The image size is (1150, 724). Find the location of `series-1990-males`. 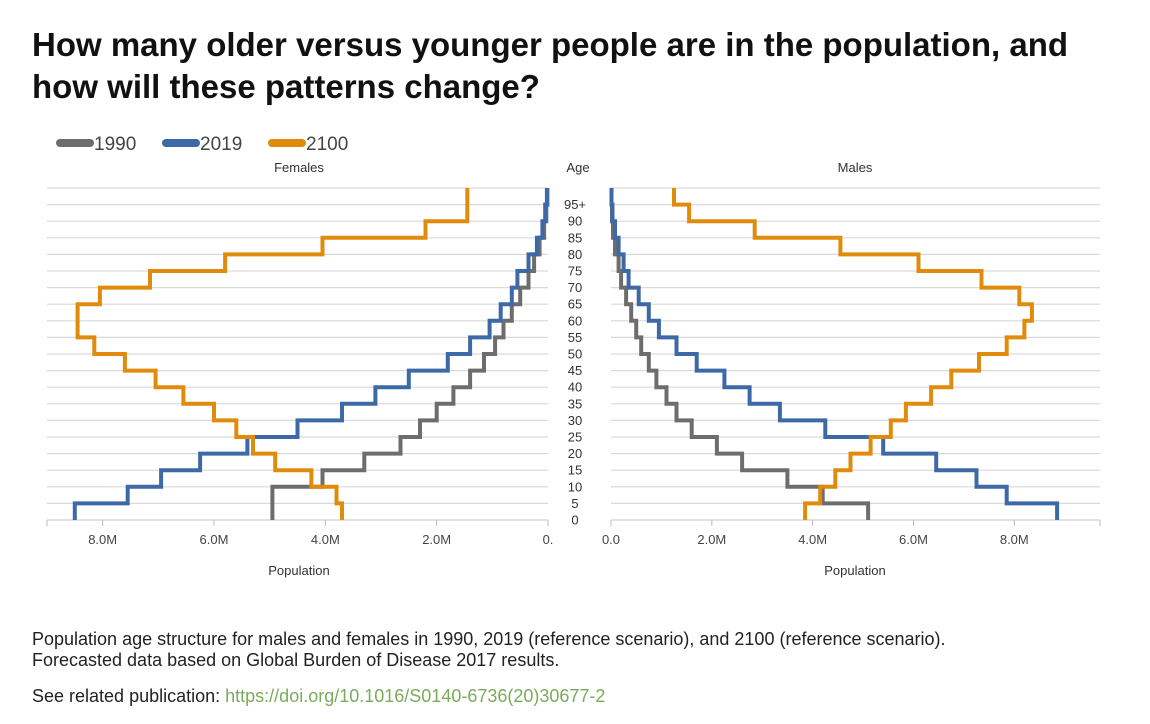

series-1990-males is located at coordinates (740, 354).